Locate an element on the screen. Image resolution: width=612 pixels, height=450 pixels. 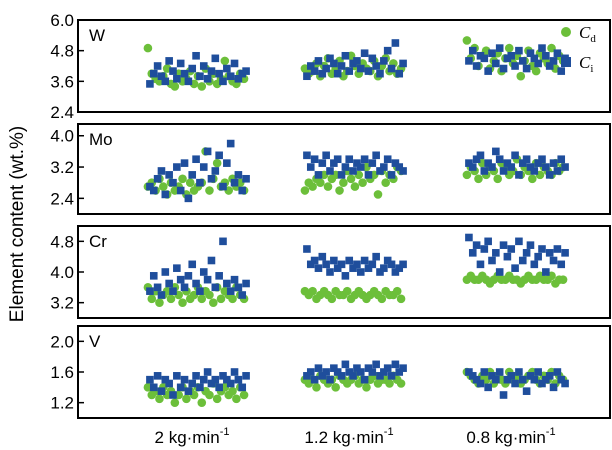
legend-label: Cd is located at coordinates (587, 34).